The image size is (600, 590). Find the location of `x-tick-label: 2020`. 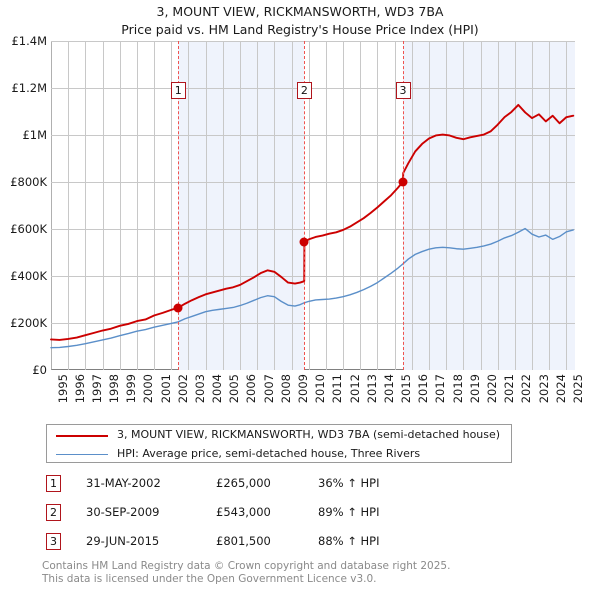

x-tick-label: 2020 is located at coordinates (492, 389).